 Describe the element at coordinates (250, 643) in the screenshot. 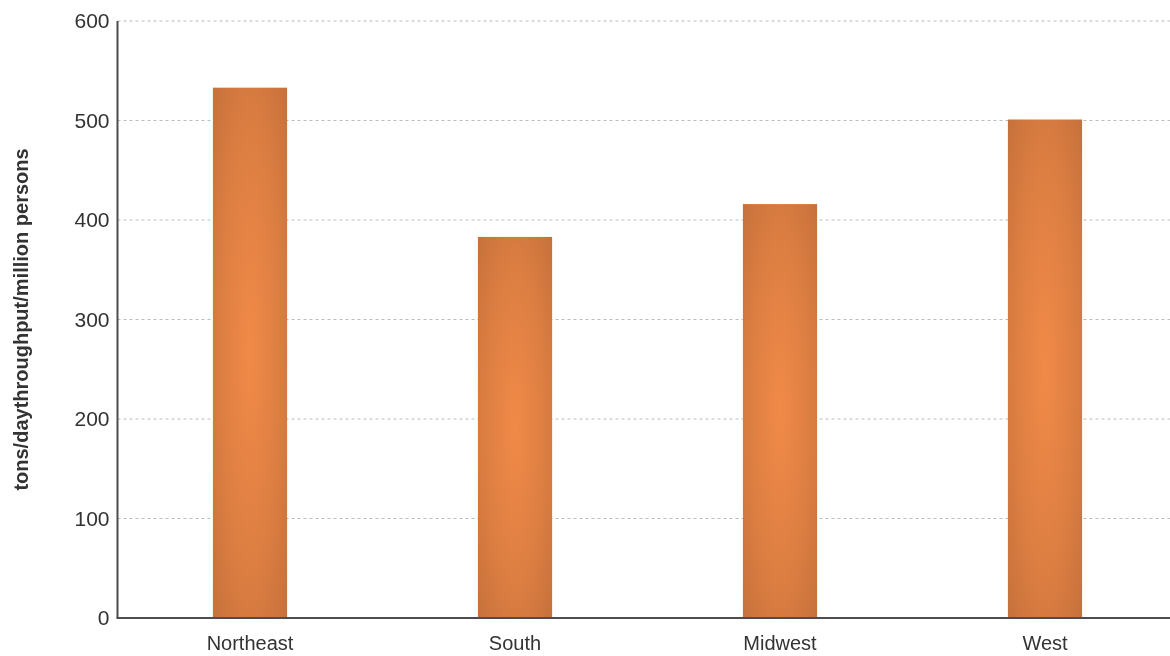

I see `x-tick-label: Northeast` at that location.